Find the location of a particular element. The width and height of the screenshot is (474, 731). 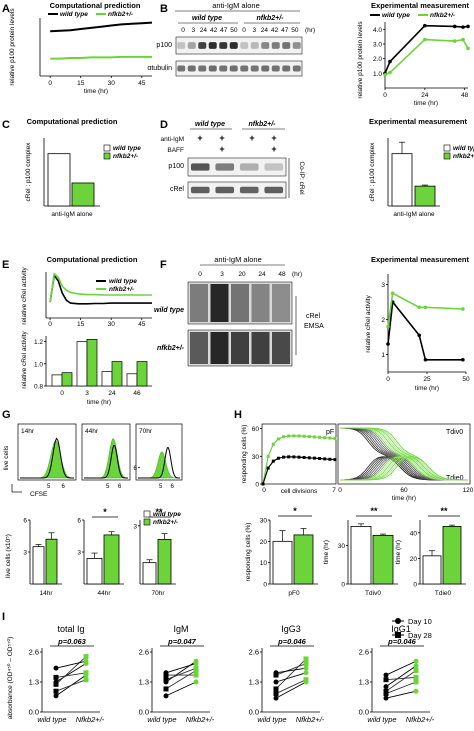

co-ip-label: Co-IP: cRel is located at coordinates (301, 178).